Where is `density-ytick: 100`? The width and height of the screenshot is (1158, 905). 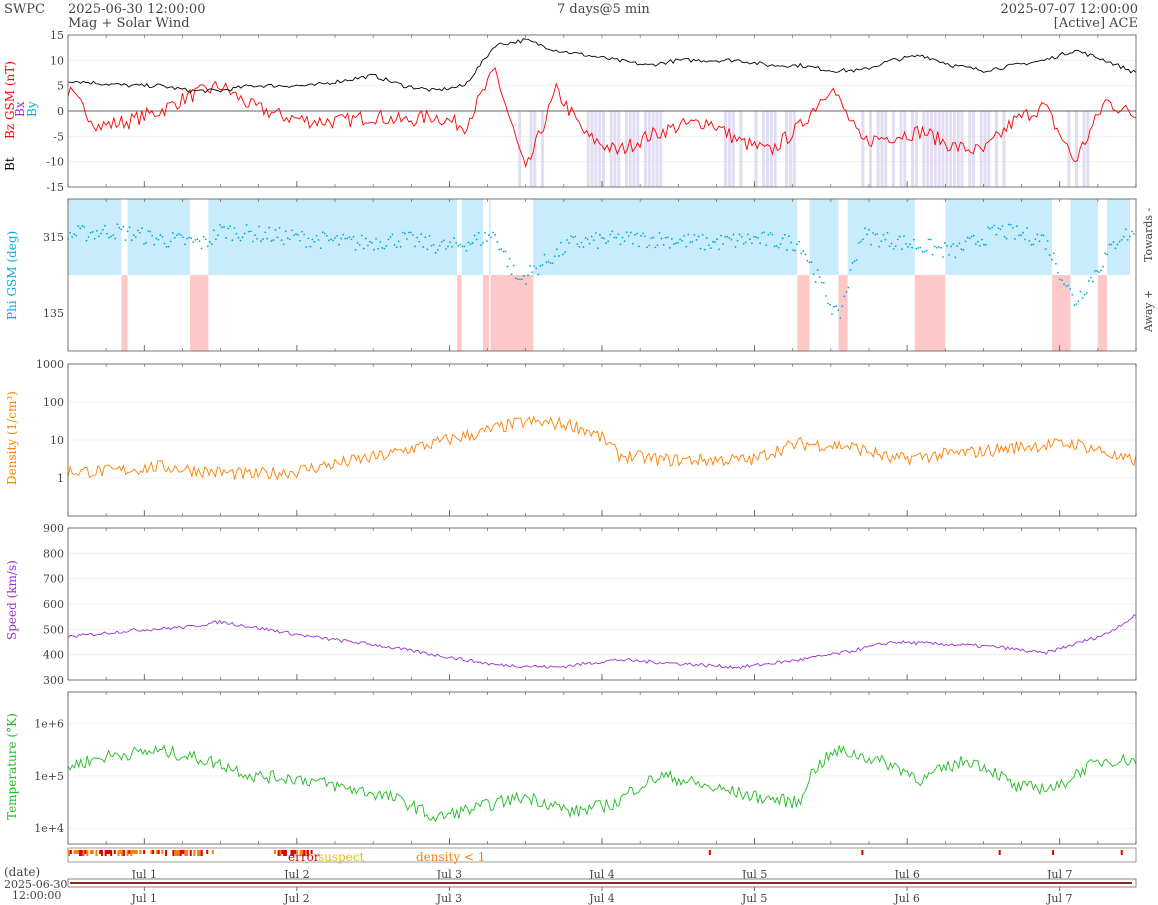
density-ytick: 100 is located at coordinates (53, 402).